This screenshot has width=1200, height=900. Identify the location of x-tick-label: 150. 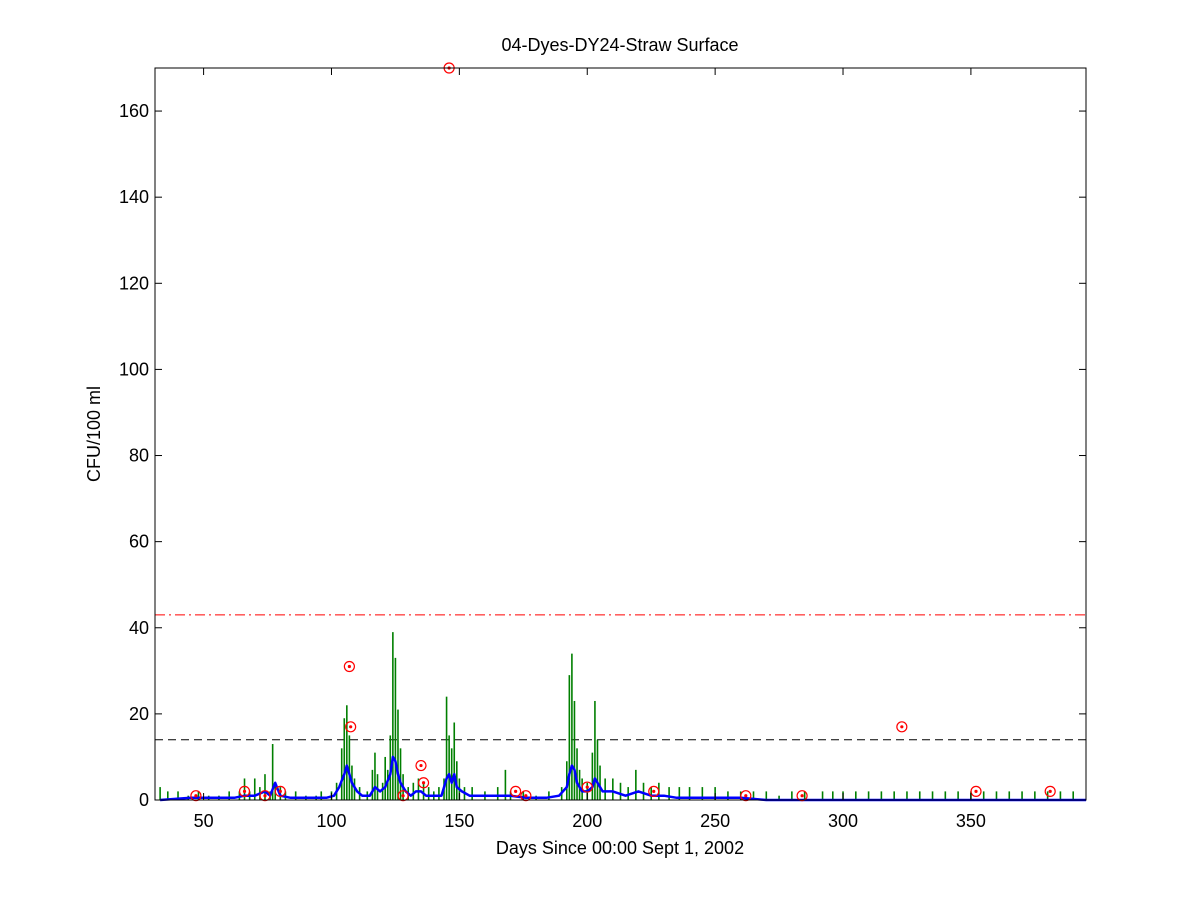
(459, 821).